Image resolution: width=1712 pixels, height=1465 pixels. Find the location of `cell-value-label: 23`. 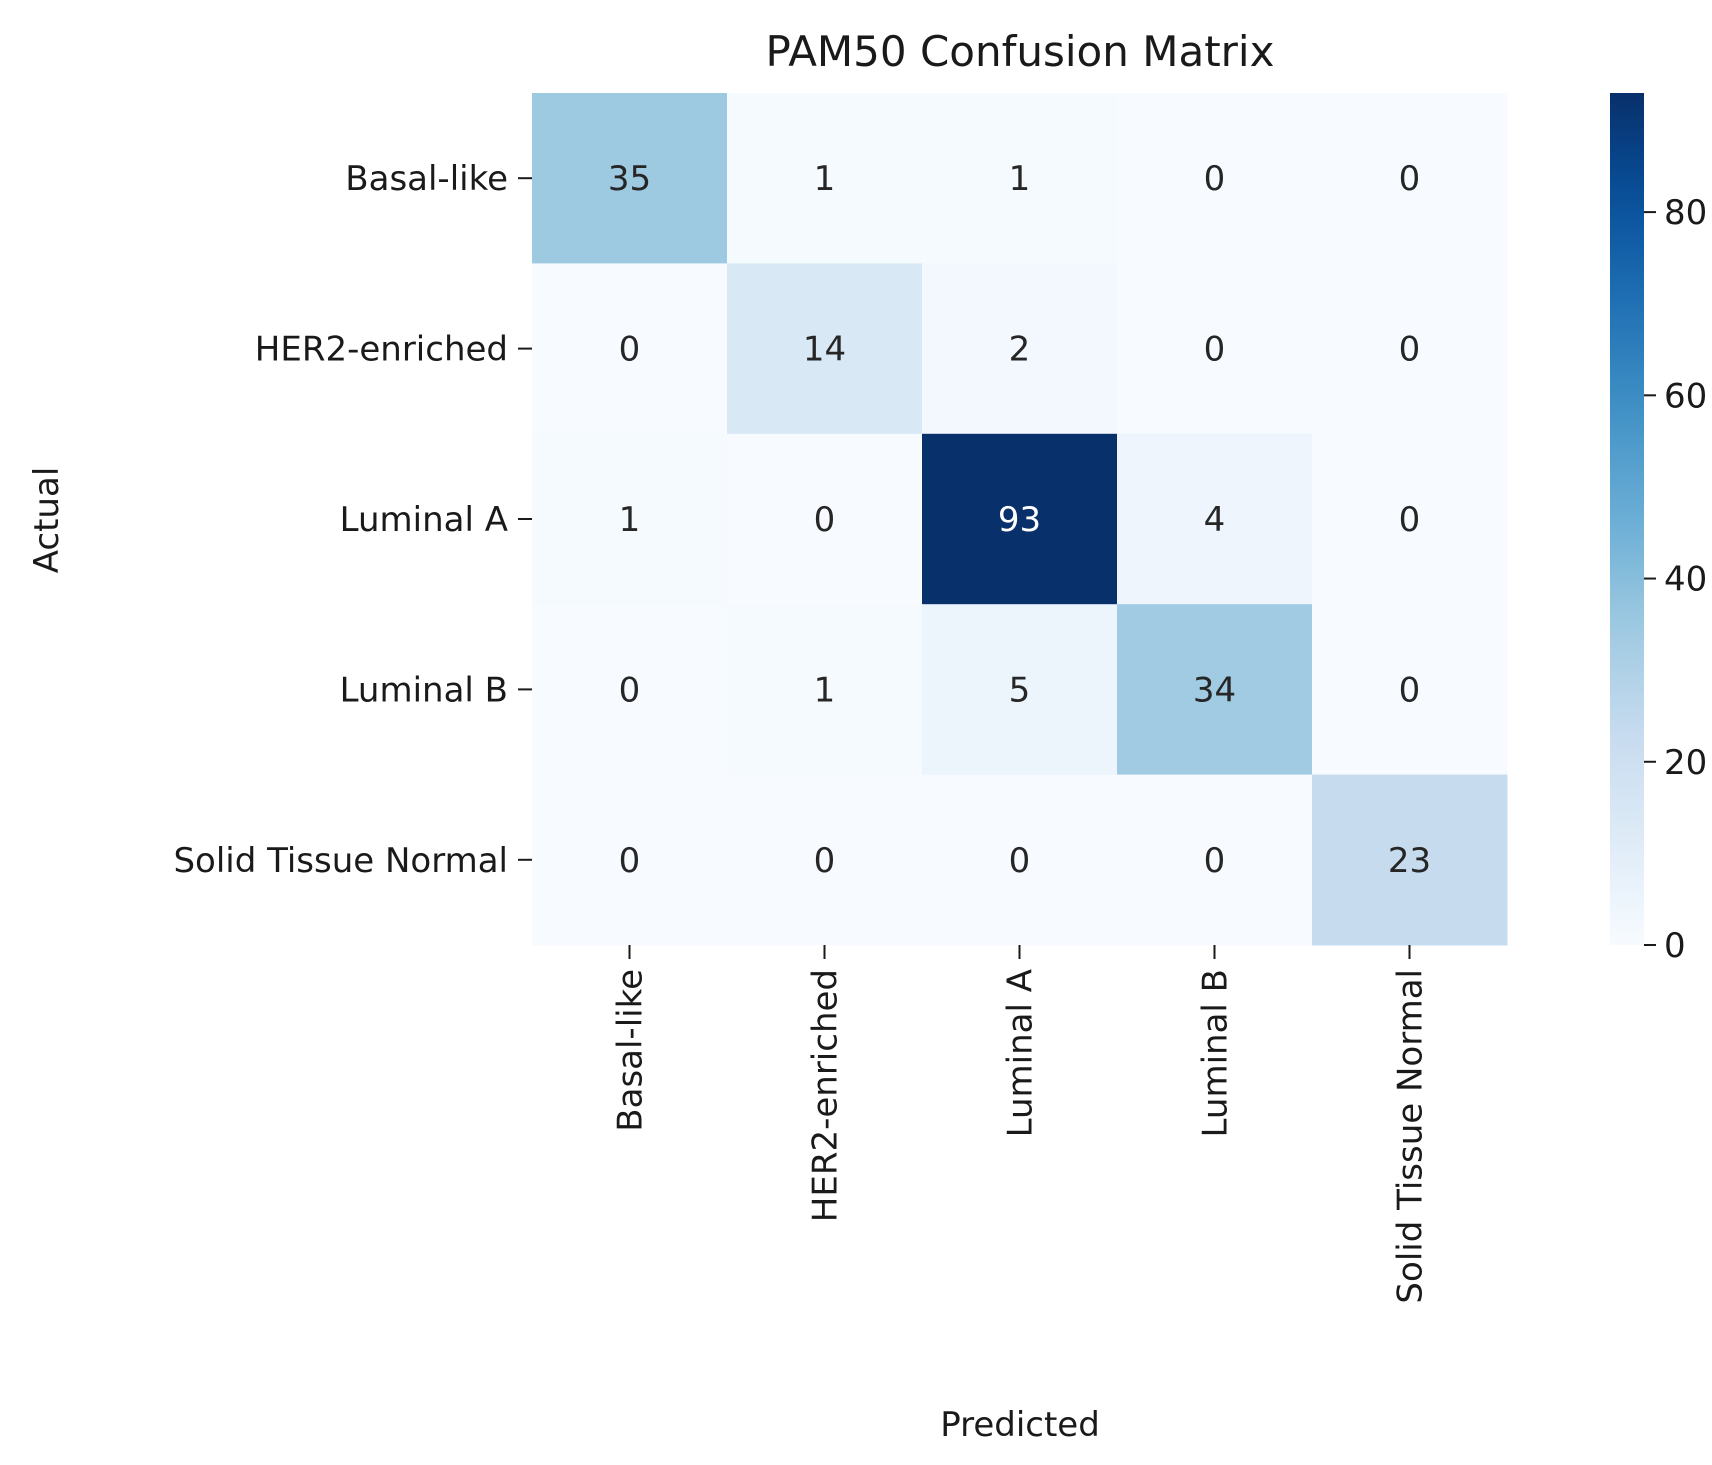

cell-value-label: 23 is located at coordinates (1409, 861).